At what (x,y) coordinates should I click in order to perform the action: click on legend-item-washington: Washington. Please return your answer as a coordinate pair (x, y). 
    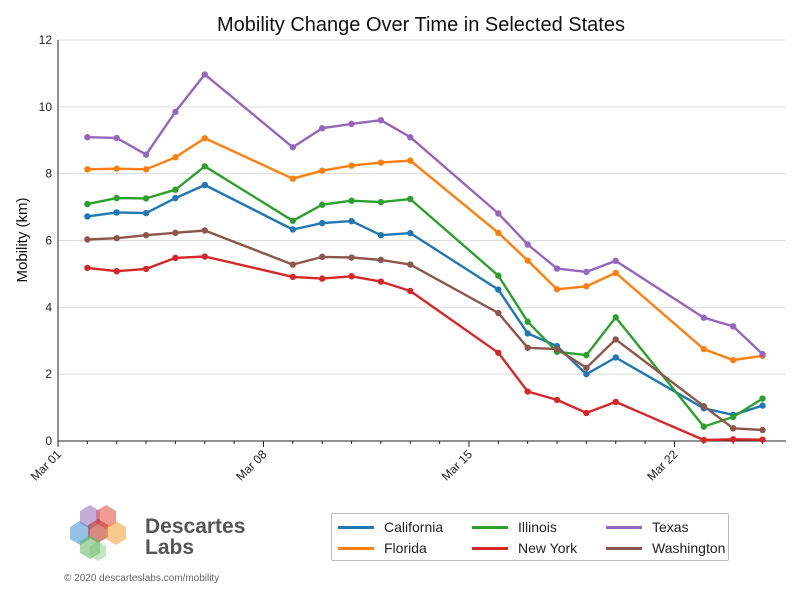
    Looking at the image, I should click on (665, 548).